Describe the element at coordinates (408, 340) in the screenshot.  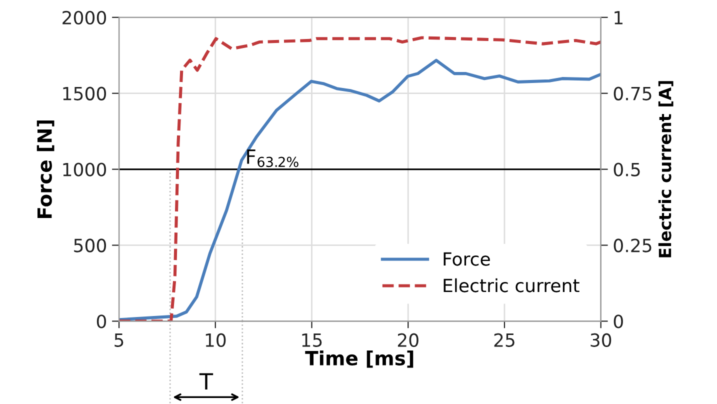
I see `x-tick-label: 20` at that location.